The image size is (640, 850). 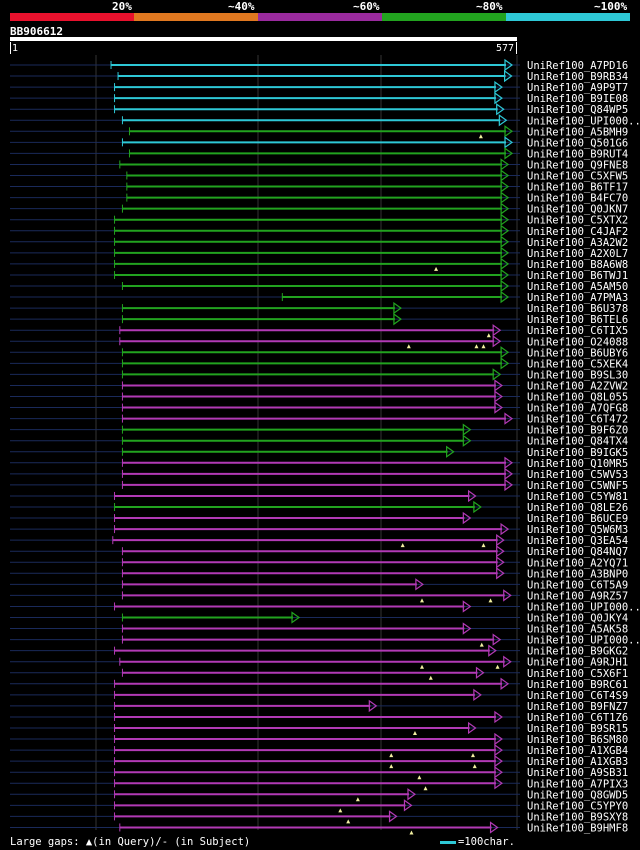 What do you see at coordinates (319, 695) in the screenshot?
I see `hit-row: UniRef100_C6T4S9` at bounding box center [319, 695].